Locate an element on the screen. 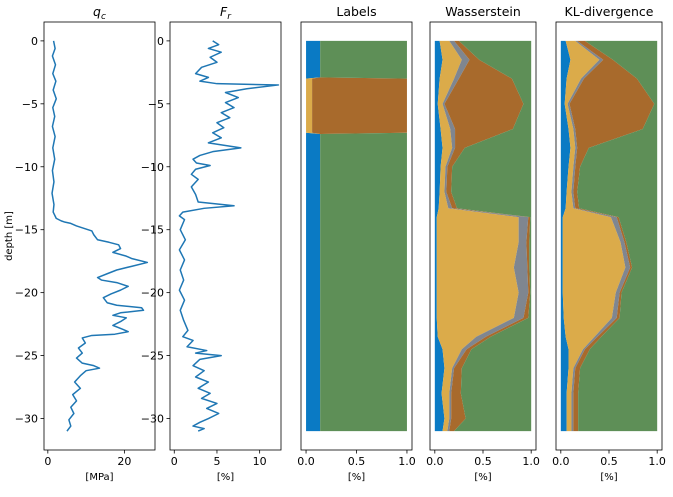 The height and width of the screenshot is (497, 673). x-tick-label: 10 is located at coordinates (260, 461).